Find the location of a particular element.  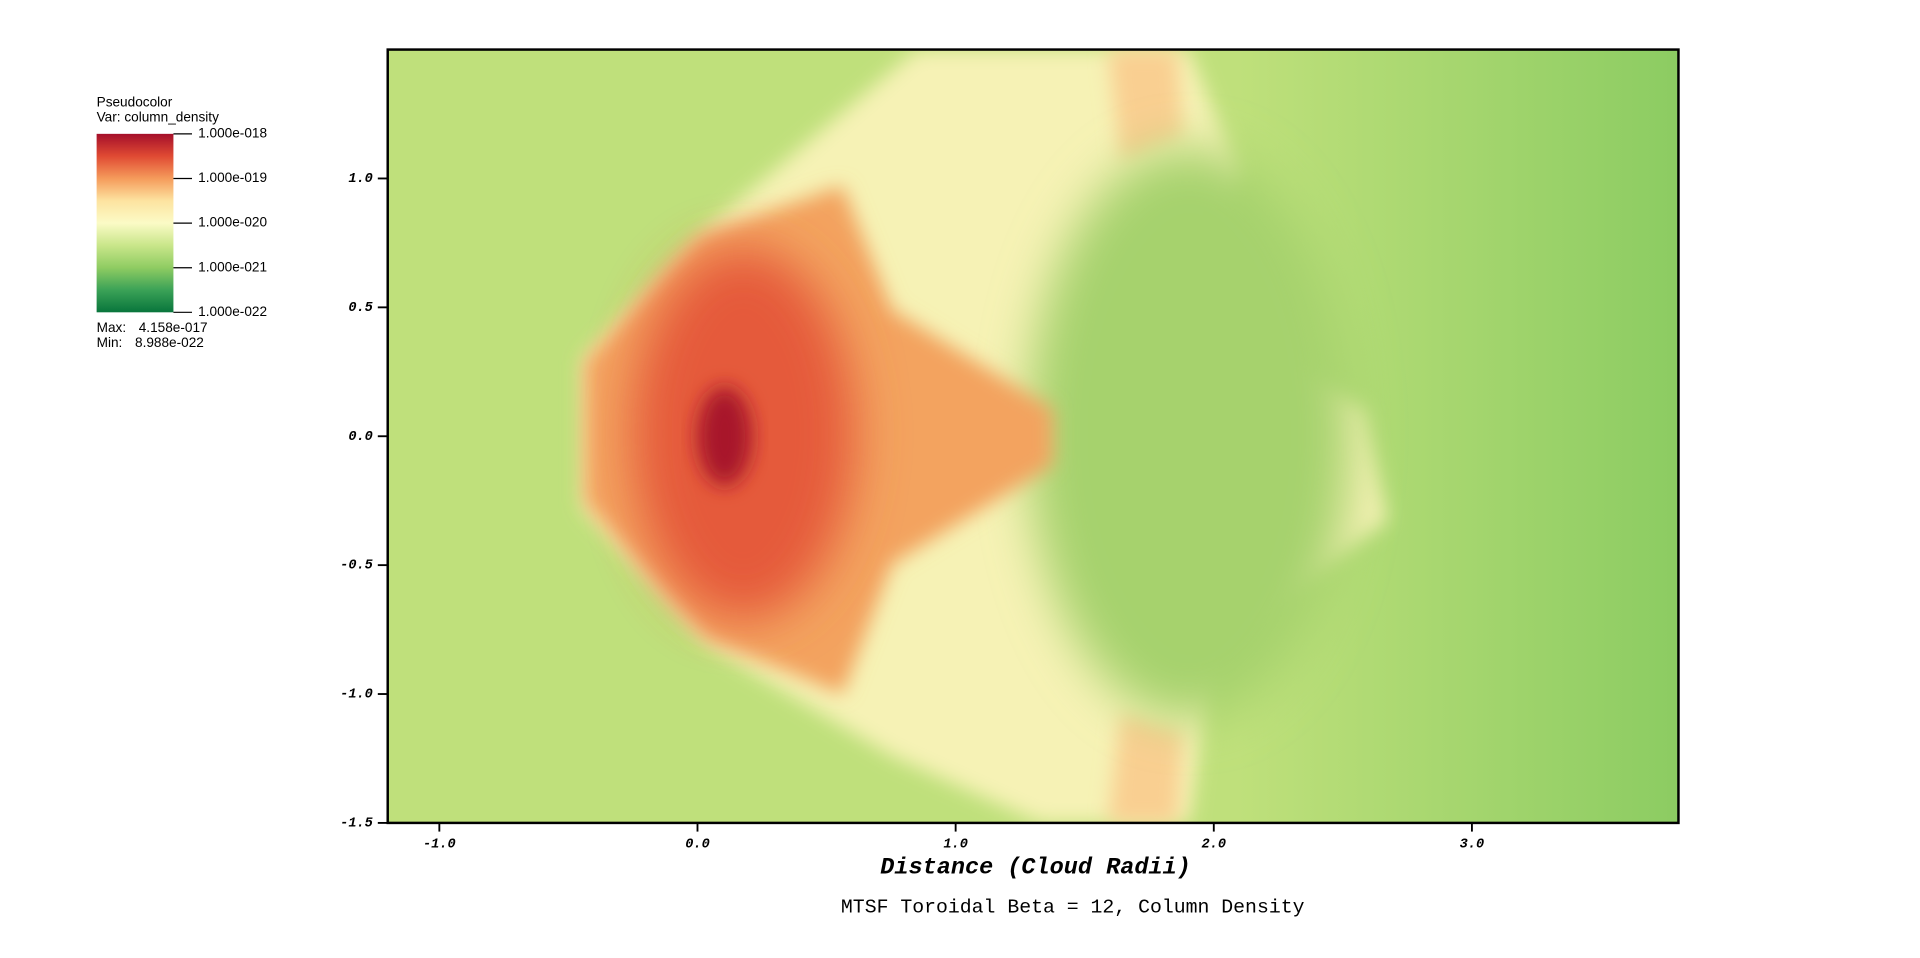

y-tick-label: -0.5 is located at coordinates (356, 566).